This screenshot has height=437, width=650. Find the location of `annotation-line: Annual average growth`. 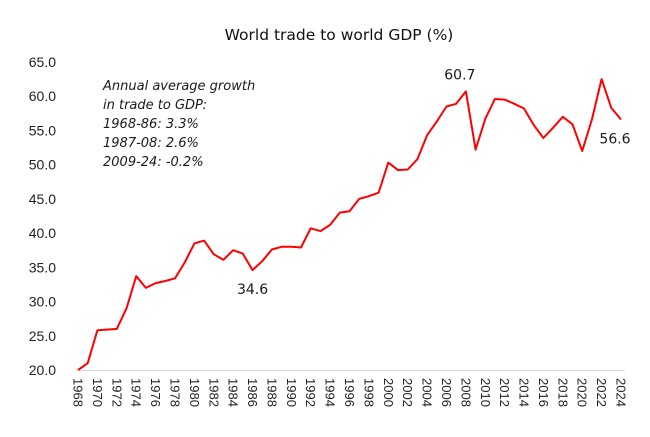

annotation-line: Annual average growth is located at coordinates (178, 86).